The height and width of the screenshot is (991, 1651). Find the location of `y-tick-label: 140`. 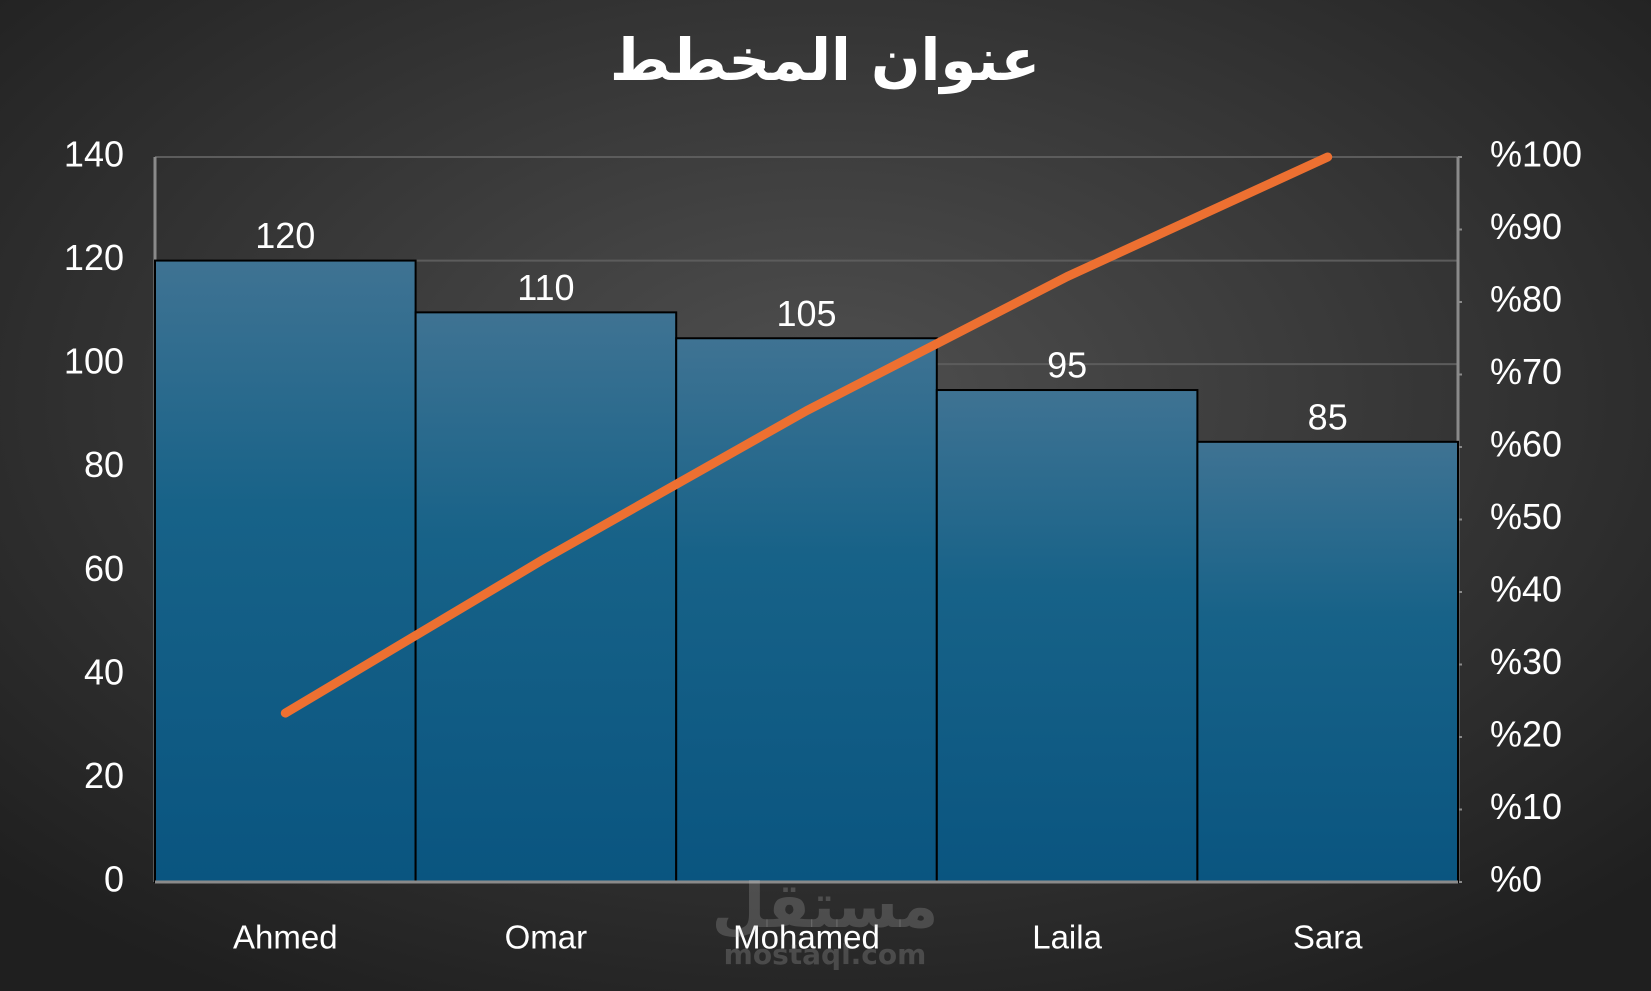

y-tick-label: 140 is located at coordinates (94, 154).